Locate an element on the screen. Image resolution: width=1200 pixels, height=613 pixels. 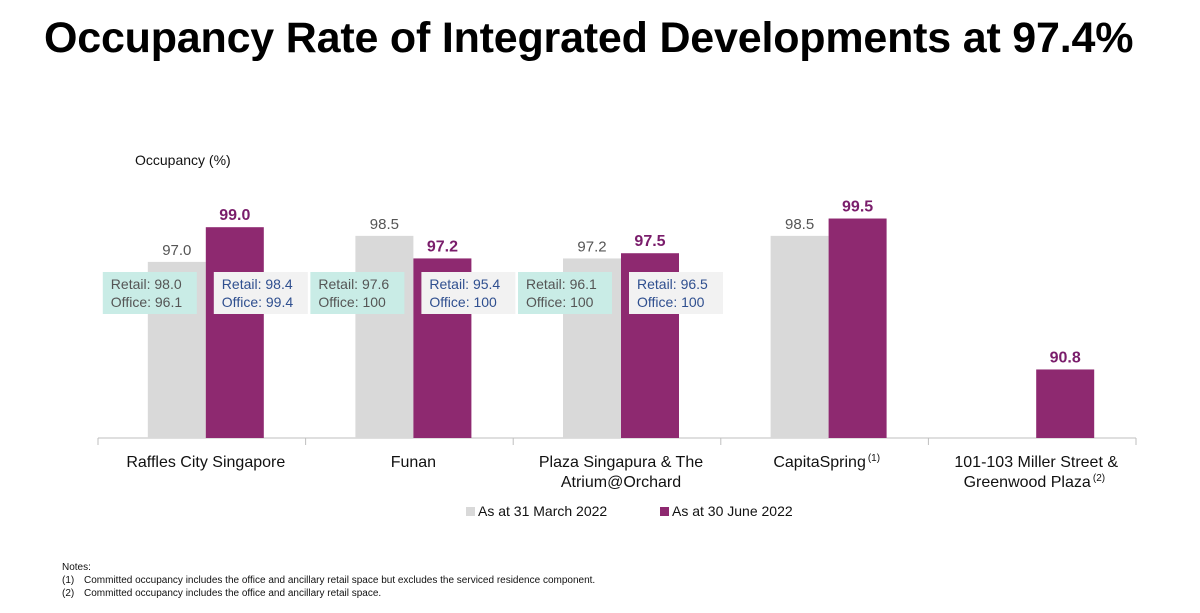
category-label-4: 101-103 Miller Street & is located at coordinates (1036, 462).